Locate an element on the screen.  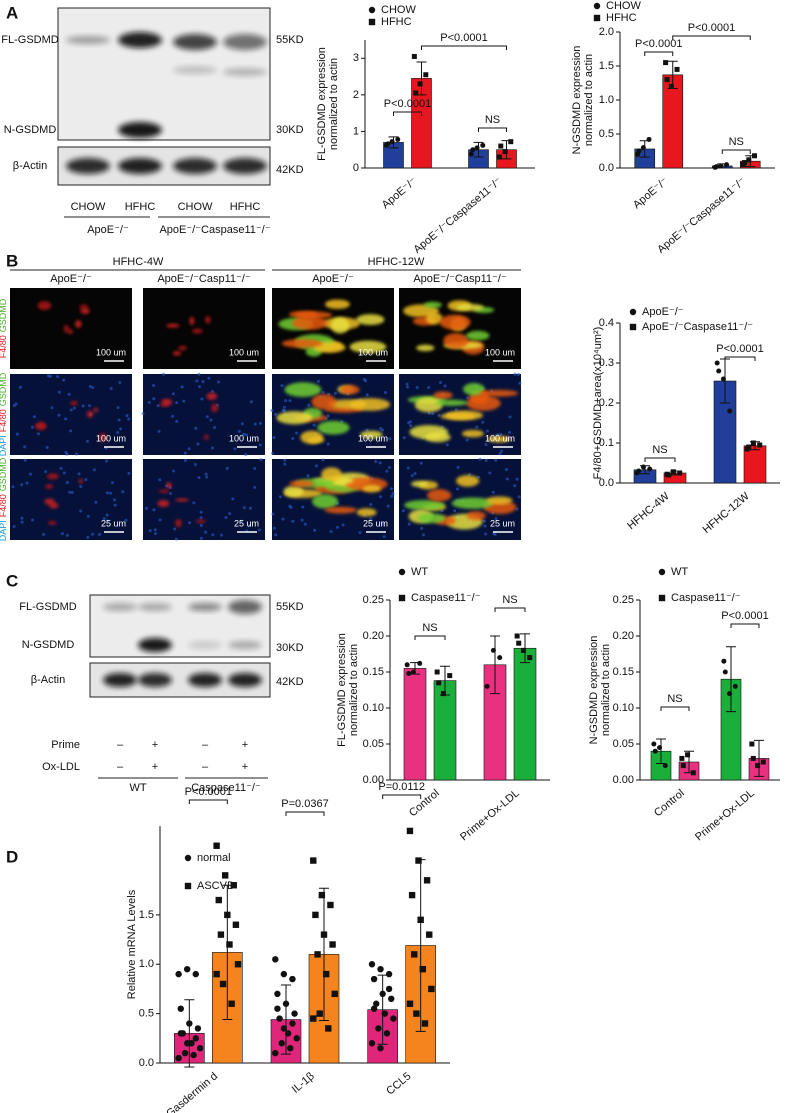
size-label: 55KD is located at coordinates (290, 40).